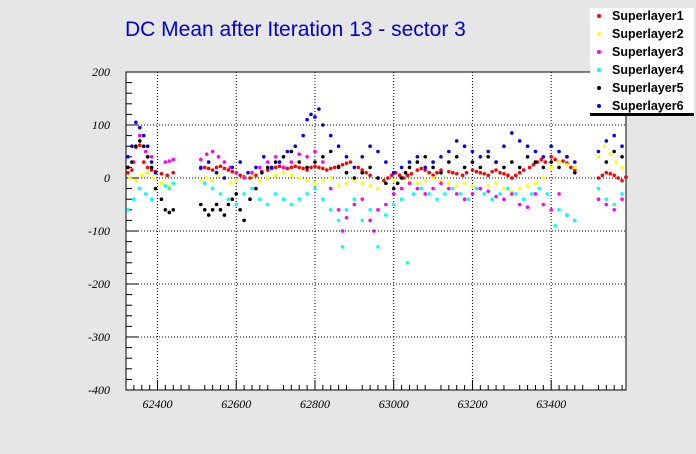  I want to click on x-tick-label: 62800, so click(315, 404).